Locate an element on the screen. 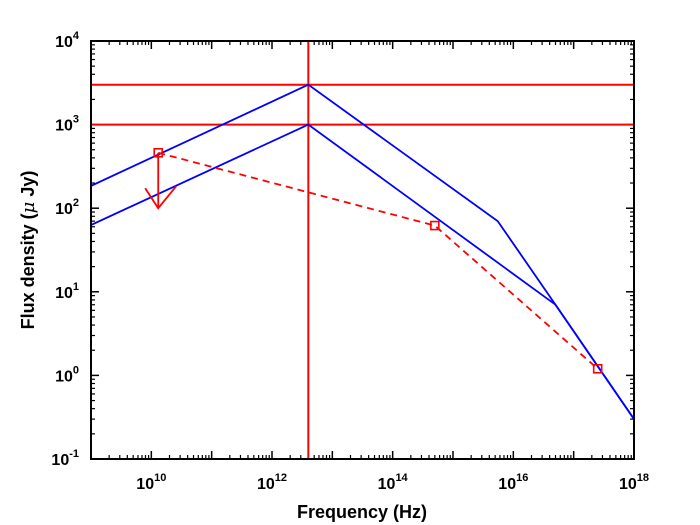 The height and width of the screenshot is (525, 700). y-tick-labels: 10⁻¹ 10⁰ 10¹ 10² 10³ 10⁴ is located at coordinates (65, 249).